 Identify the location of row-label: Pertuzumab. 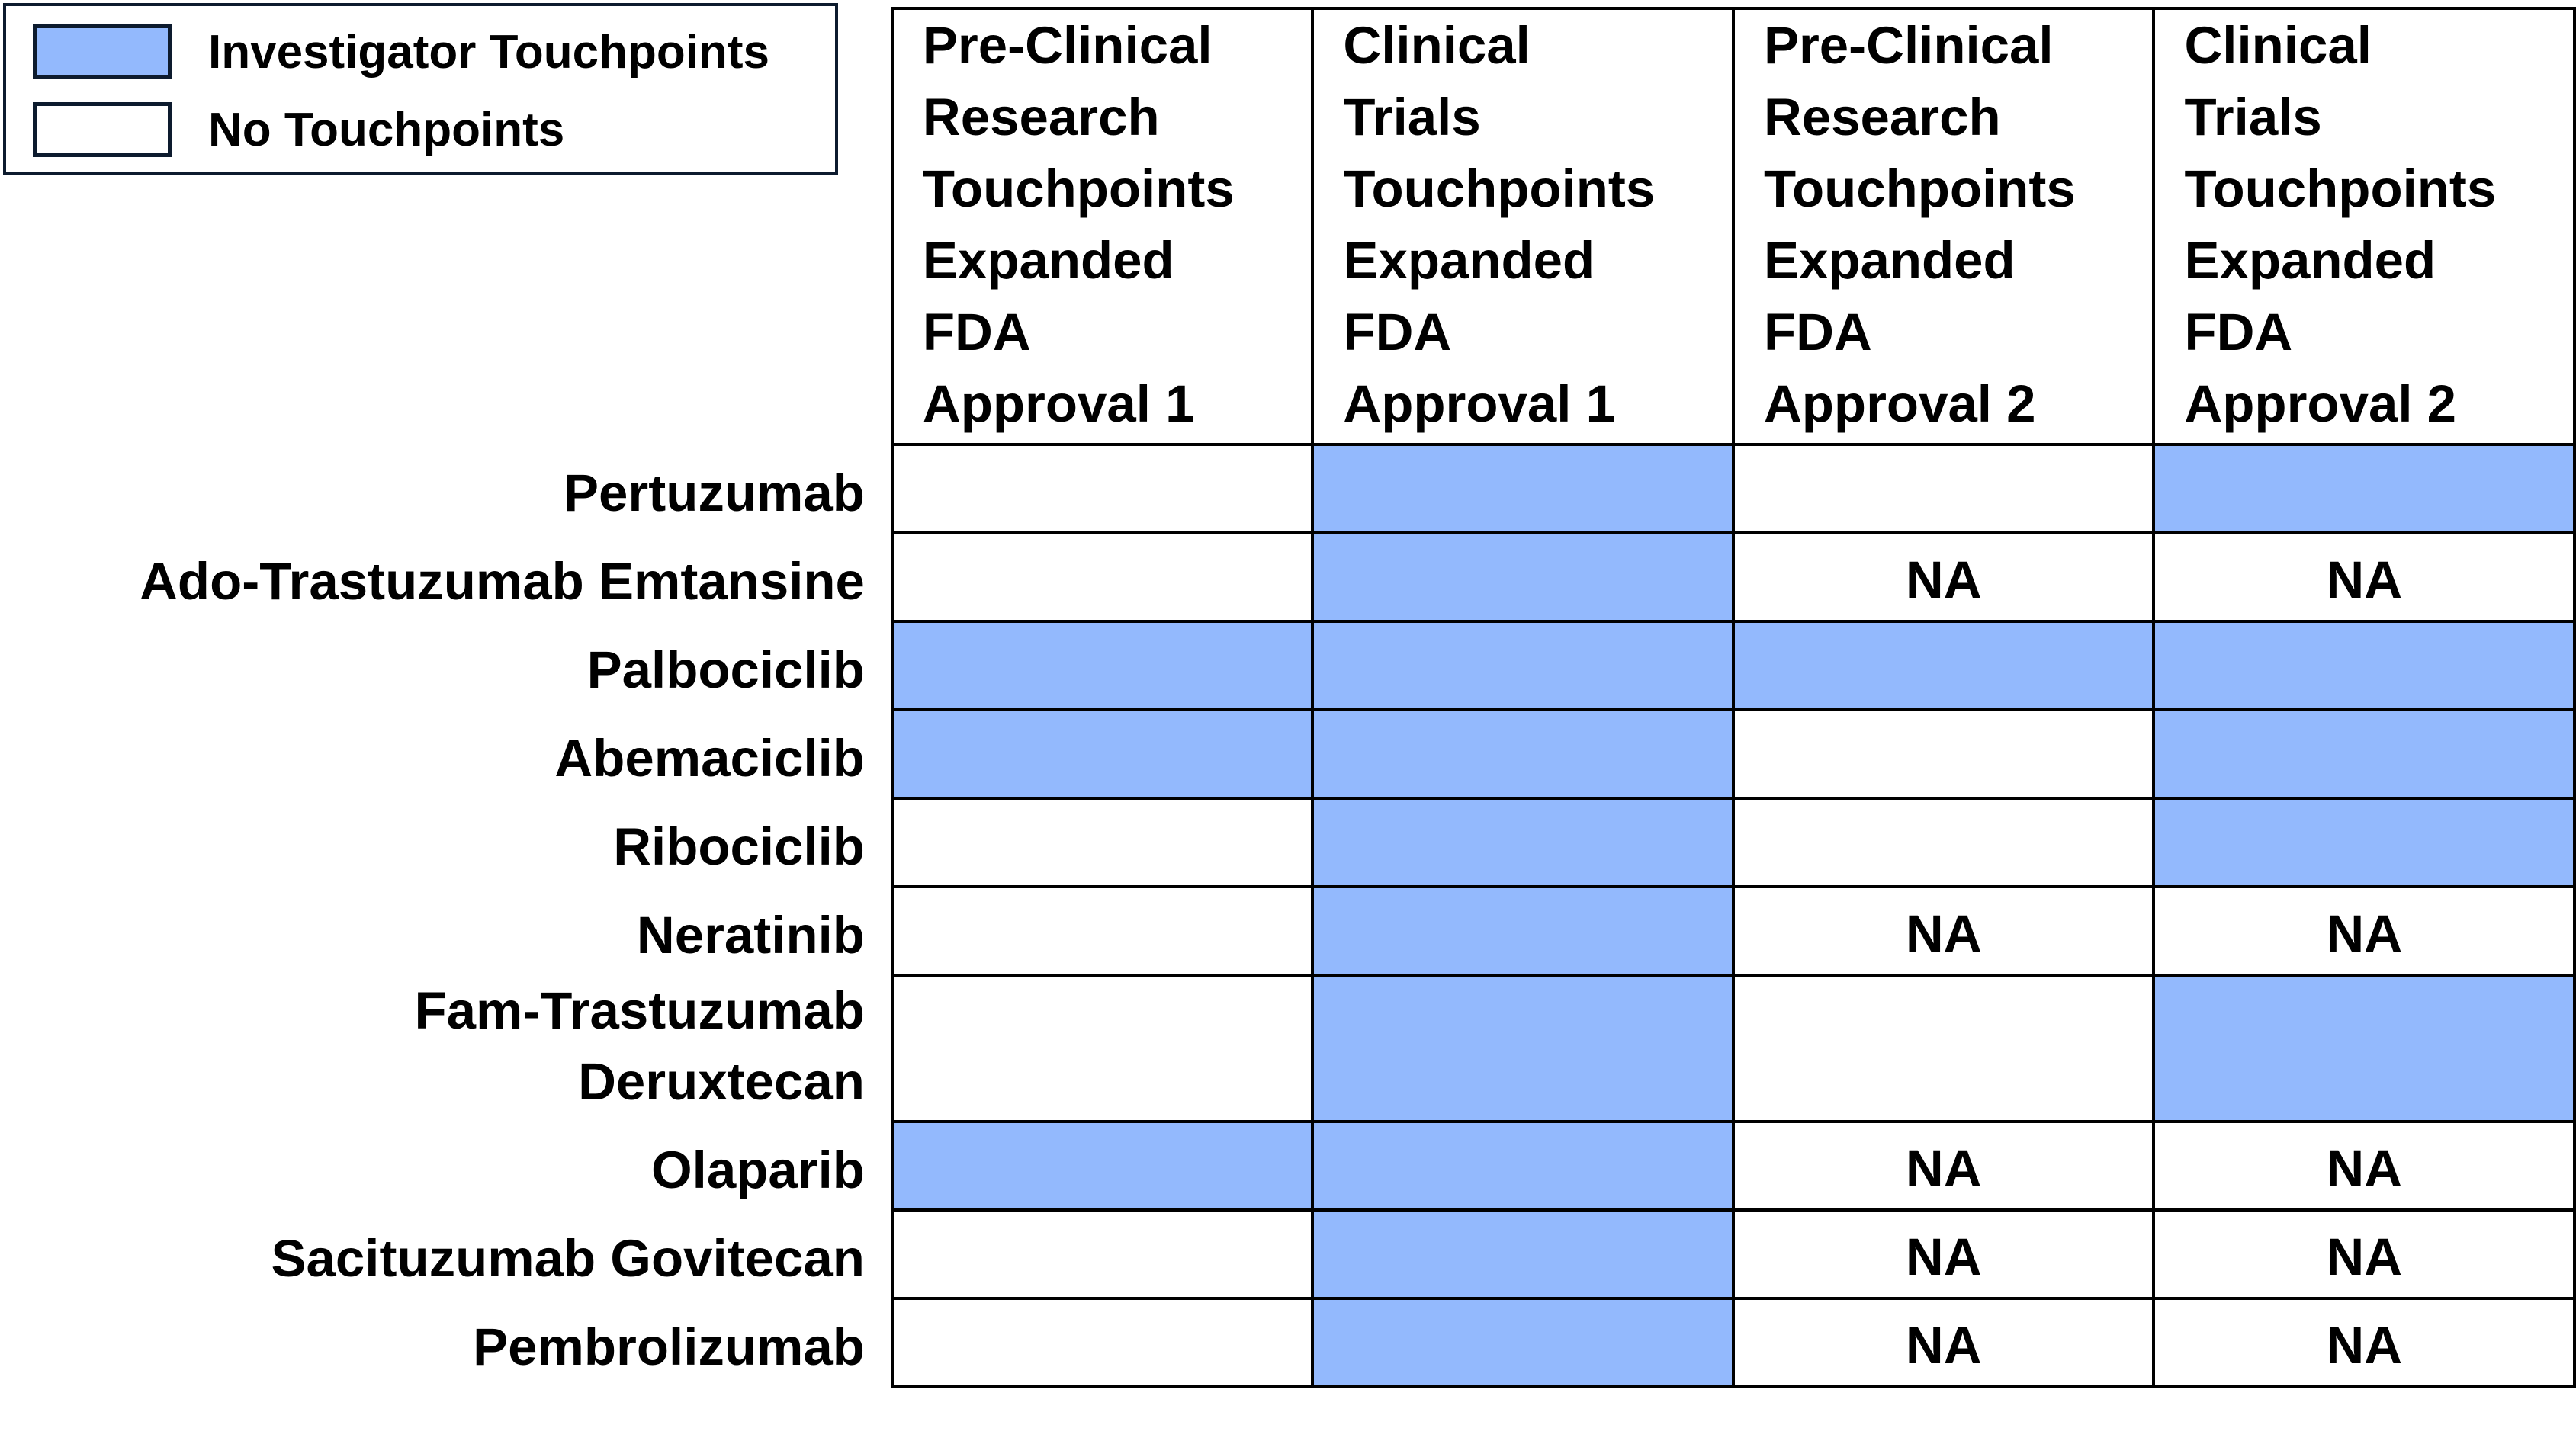
(714, 493).